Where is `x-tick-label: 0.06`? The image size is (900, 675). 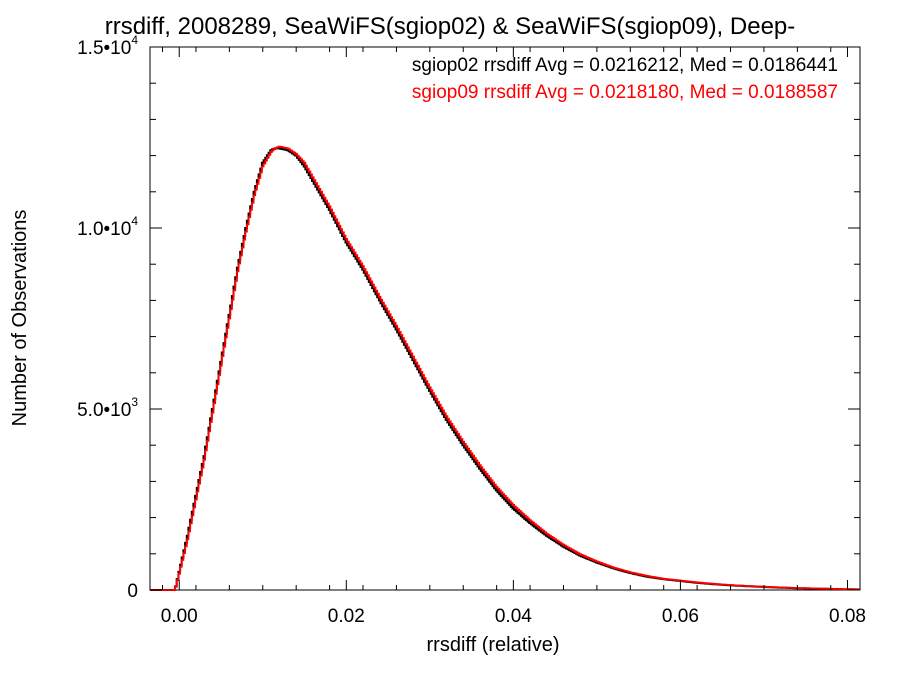 x-tick-label: 0.06 is located at coordinates (680, 616).